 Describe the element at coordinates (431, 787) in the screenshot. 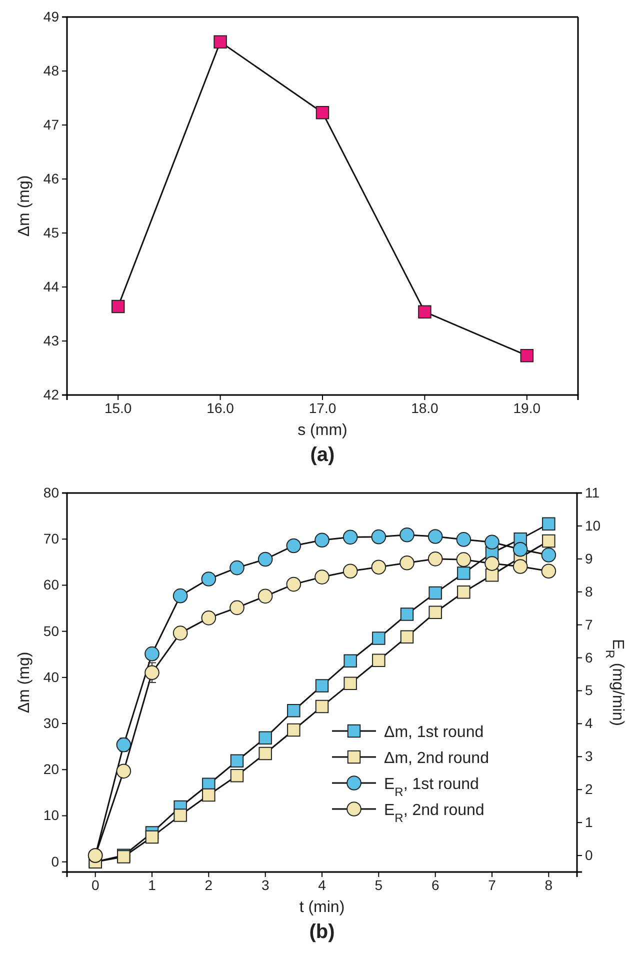

I see `legend-label: E$_{R}$, 1st round` at that location.